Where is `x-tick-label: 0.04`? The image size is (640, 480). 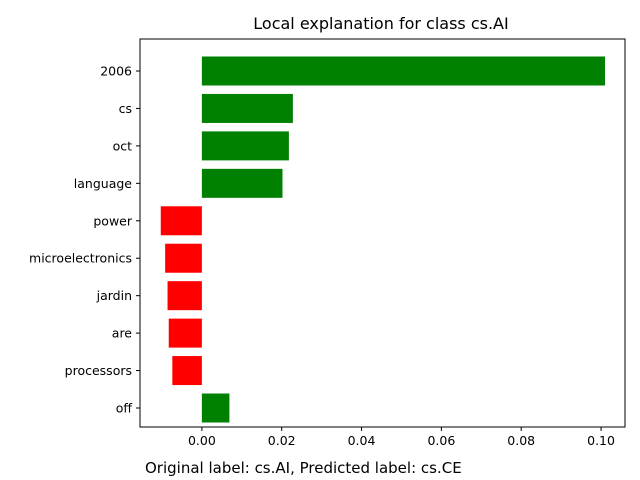 x-tick-label: 0.04 is located at coordinates (362, 440).